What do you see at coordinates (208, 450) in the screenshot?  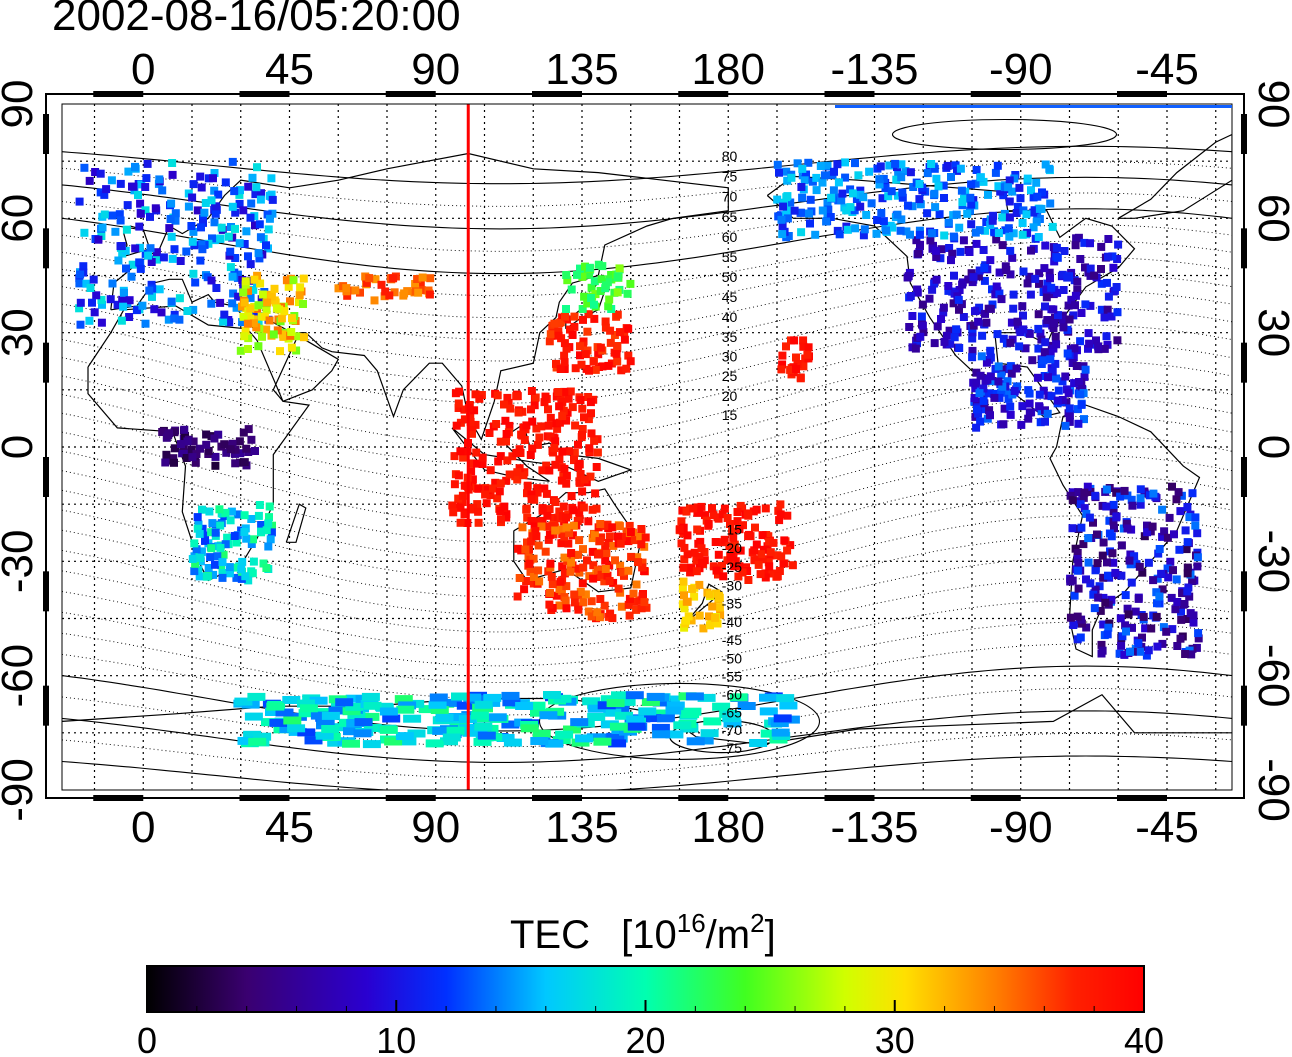 I see `tec-pixel-africa-central` at bounding box center [208, 450].